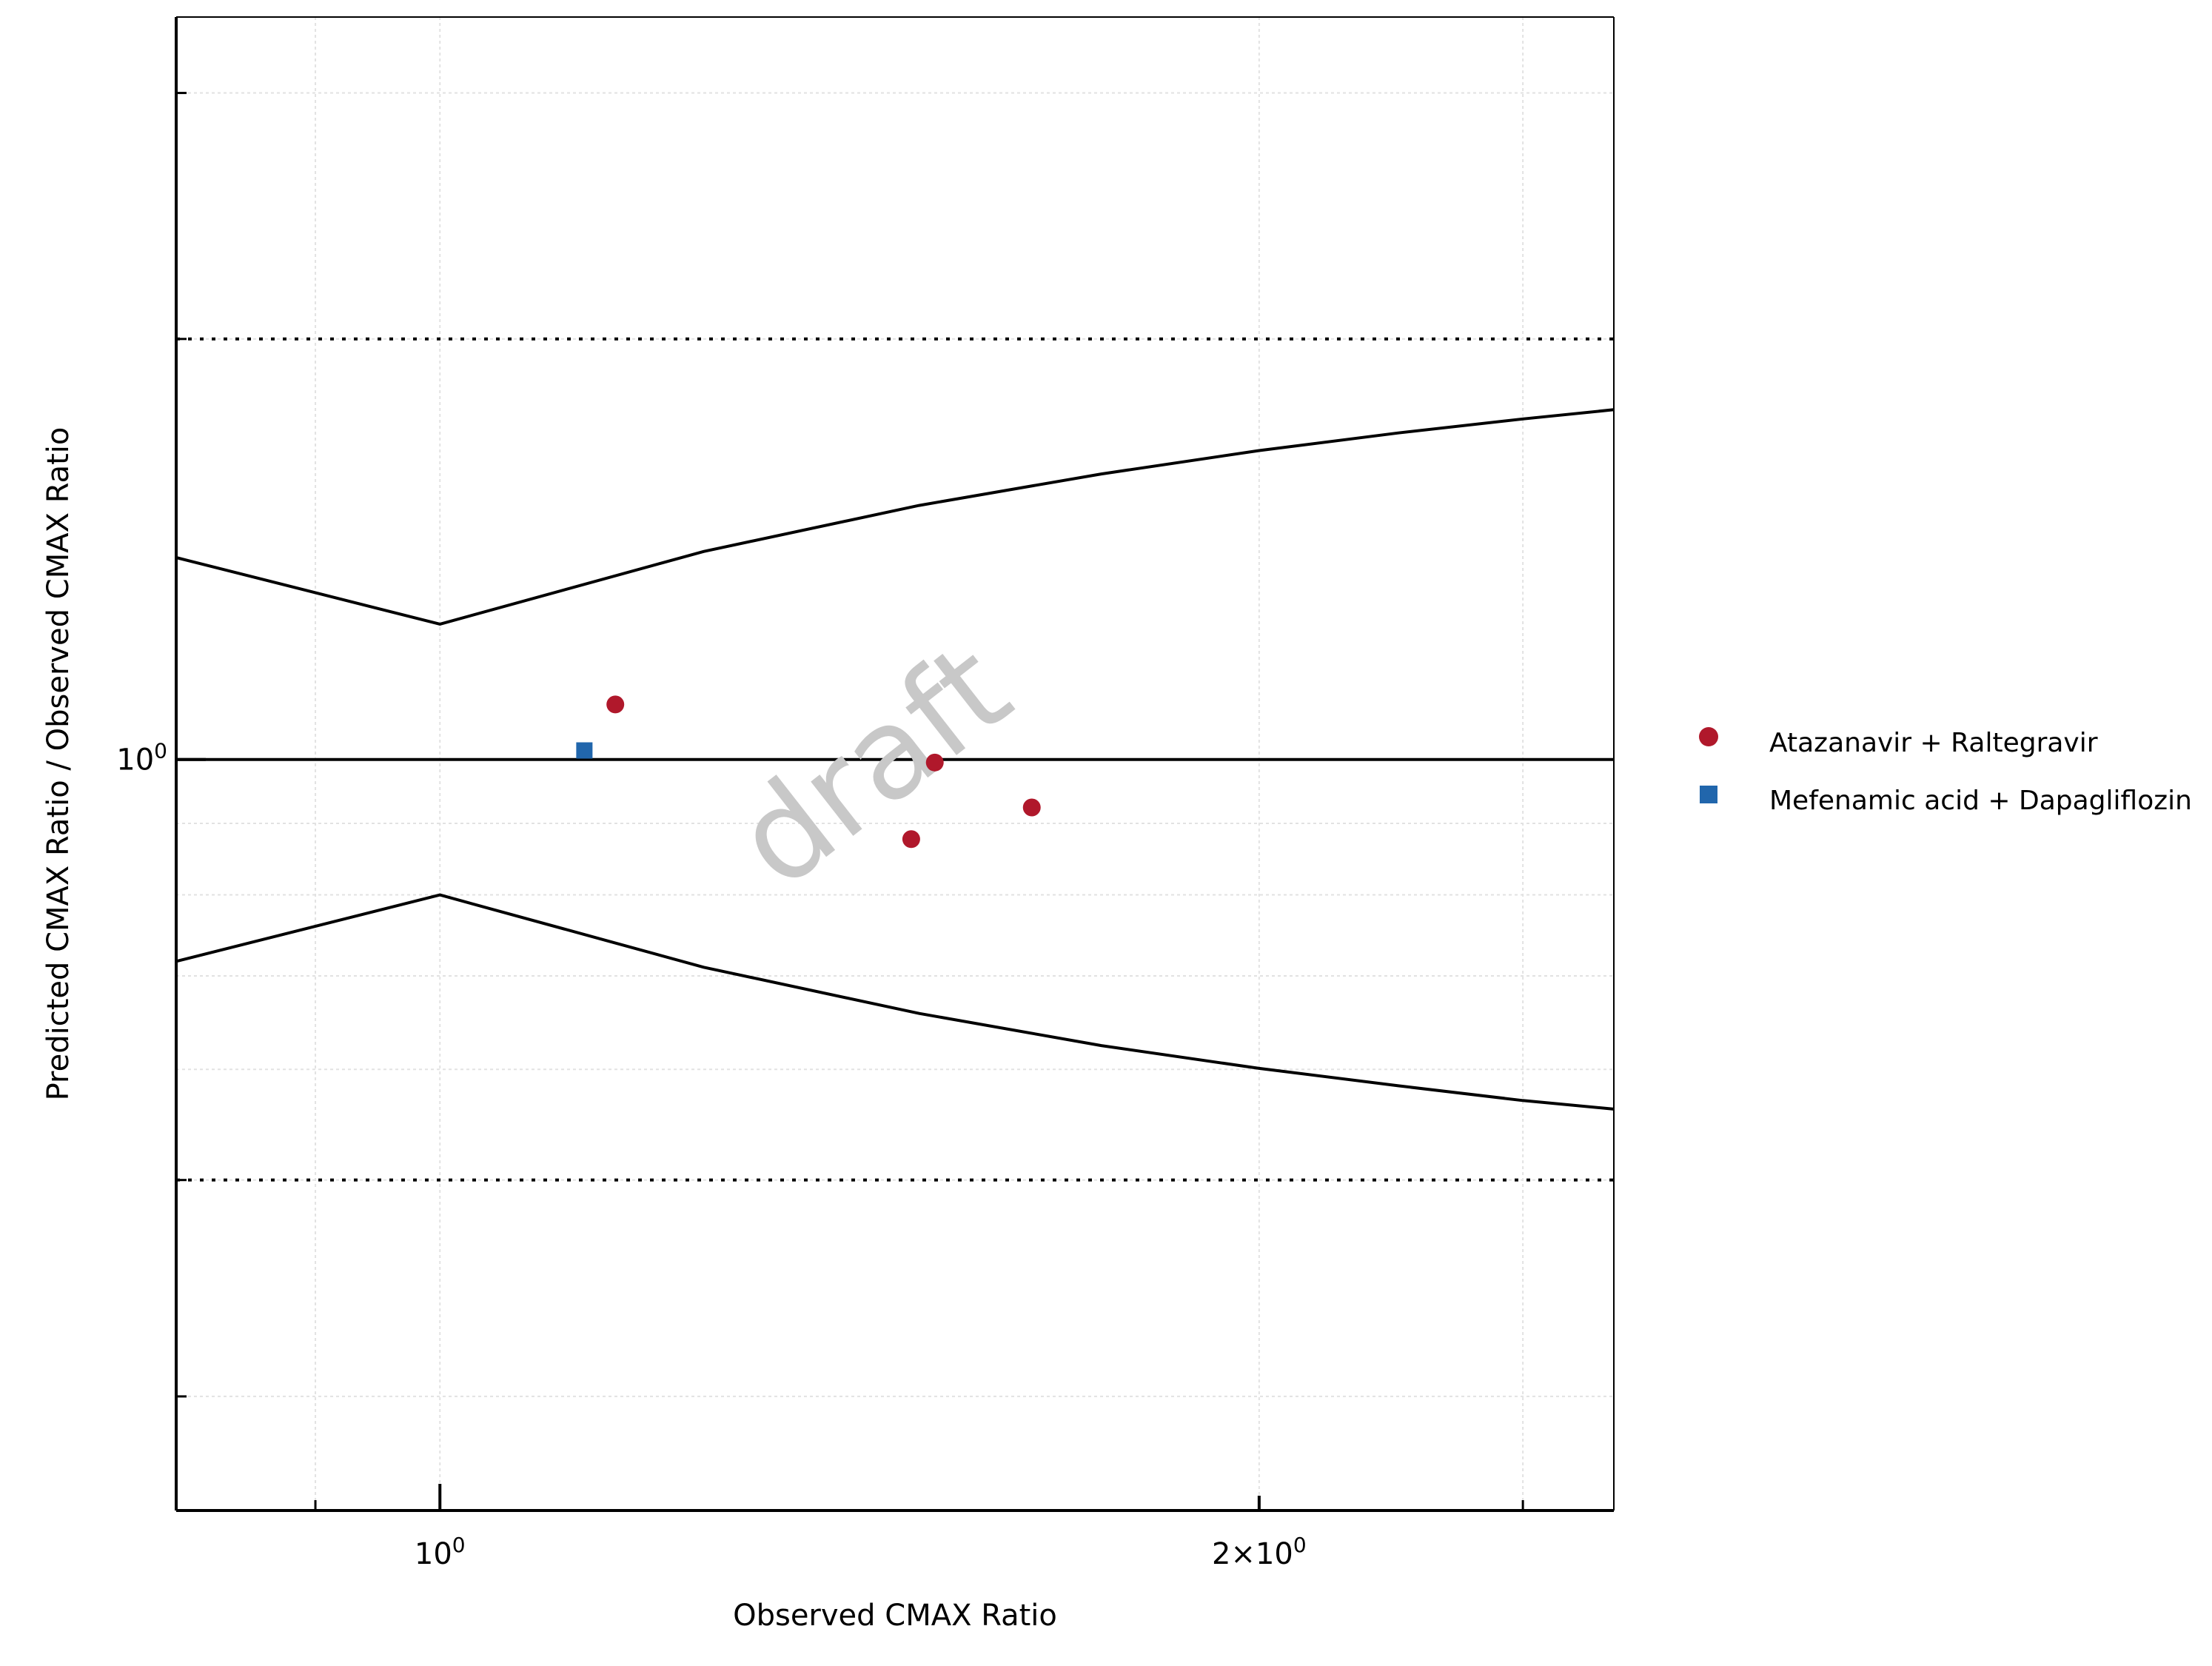 Image resolution: width=2212 pixels, height=1666 pixels. I want to click on x-axis-label: Observed CMAX Ratio, so click(895, 1616).